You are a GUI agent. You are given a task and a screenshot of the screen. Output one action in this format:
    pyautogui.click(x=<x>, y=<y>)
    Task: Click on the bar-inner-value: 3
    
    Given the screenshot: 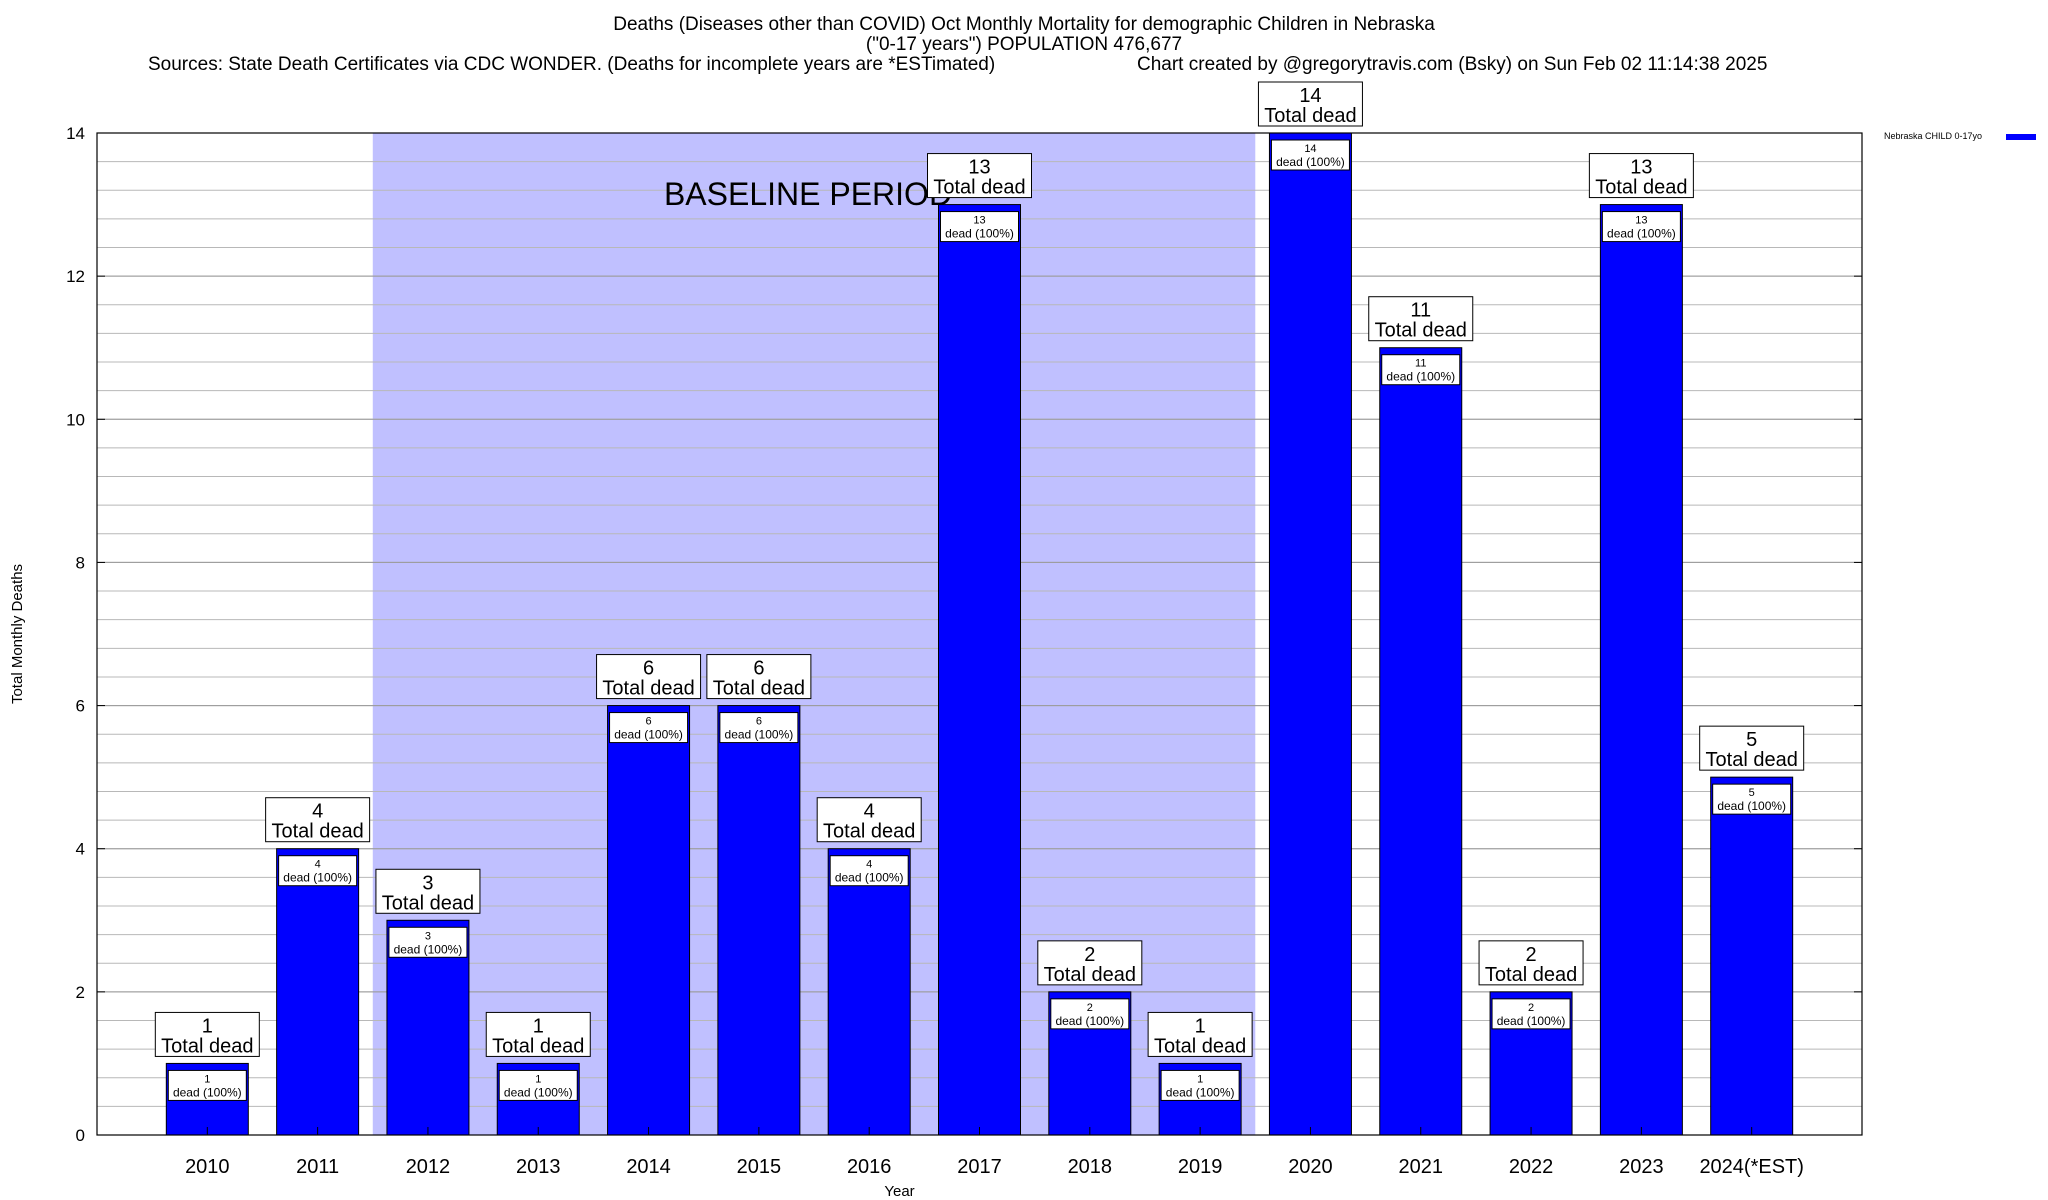 What is the action you would take?
    pyautogui.click(x=428, y=936)
    